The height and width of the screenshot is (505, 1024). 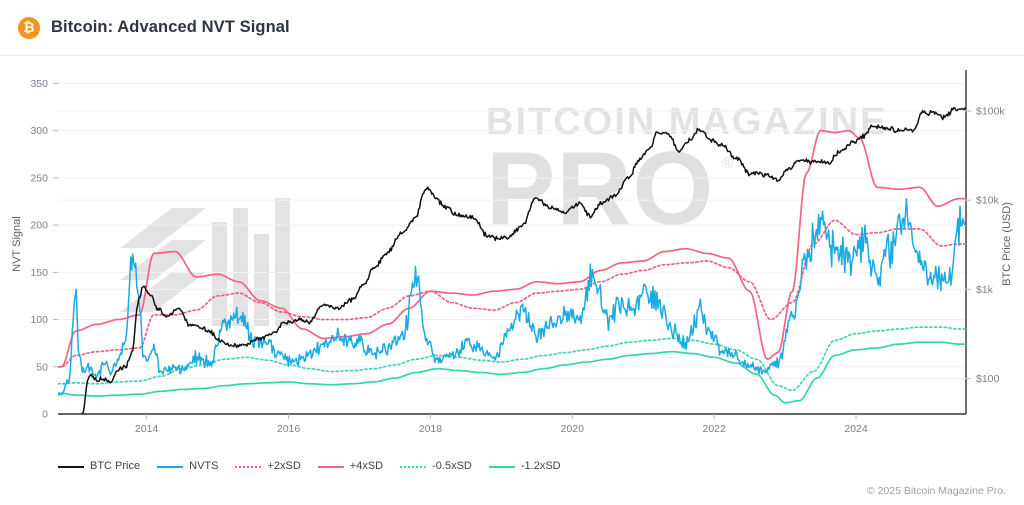 I want to click on copyright-notice: © 2025 Bitcoin Magazine Pro., so click(x=936, y=491).